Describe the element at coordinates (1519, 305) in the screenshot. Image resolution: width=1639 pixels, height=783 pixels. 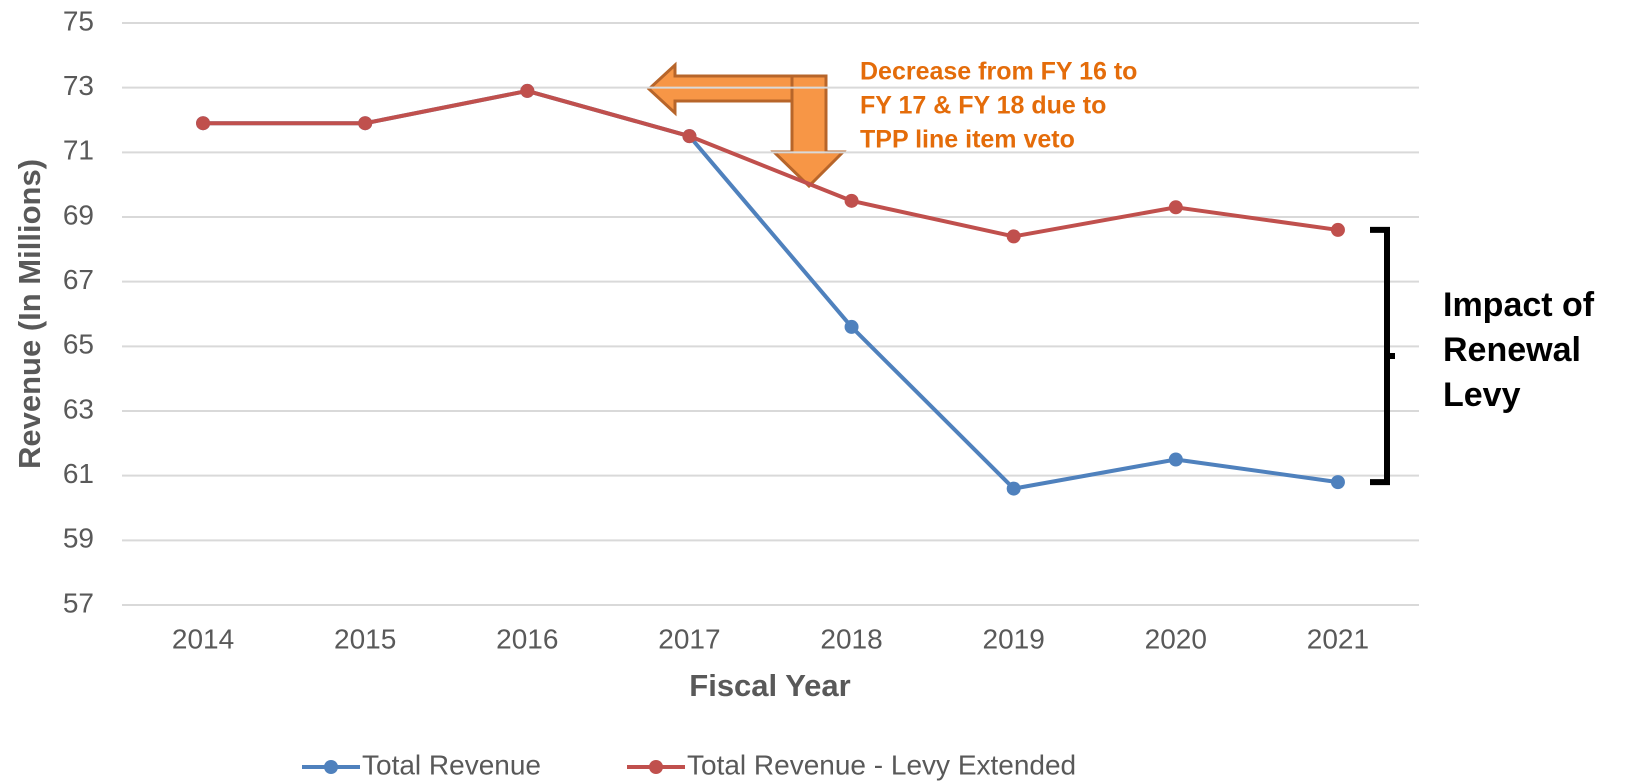
I see `annotation: Impact of` at that location.